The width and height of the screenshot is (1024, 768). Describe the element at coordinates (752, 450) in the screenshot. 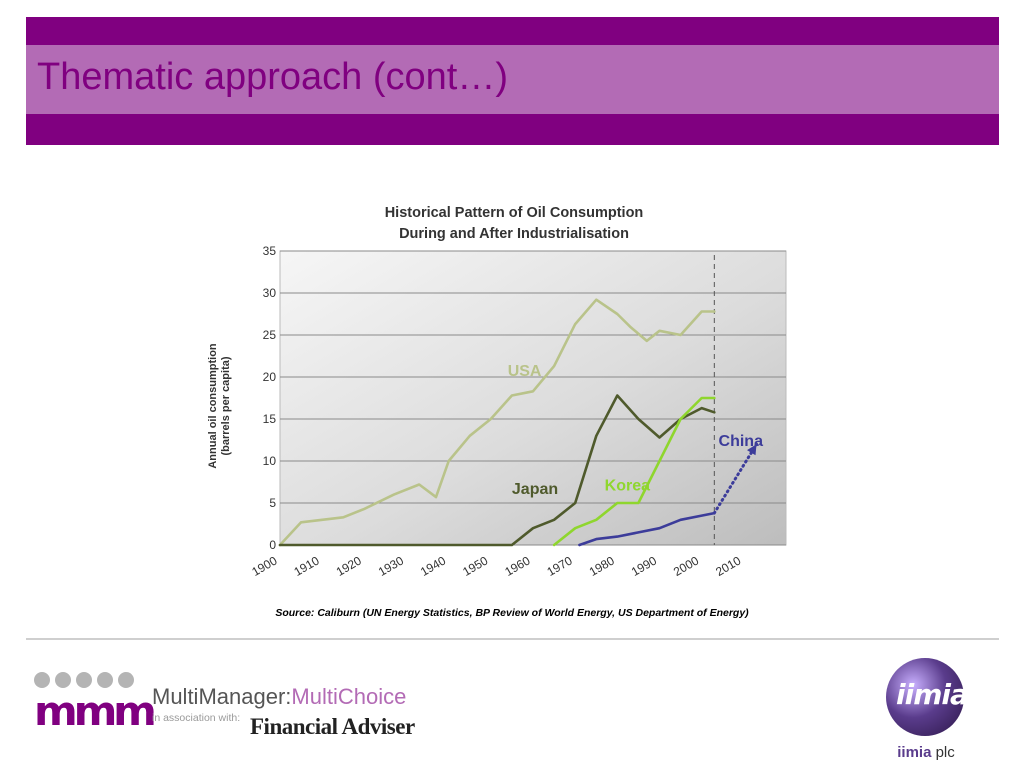

I see `china-projection-arrowhead` at that location.